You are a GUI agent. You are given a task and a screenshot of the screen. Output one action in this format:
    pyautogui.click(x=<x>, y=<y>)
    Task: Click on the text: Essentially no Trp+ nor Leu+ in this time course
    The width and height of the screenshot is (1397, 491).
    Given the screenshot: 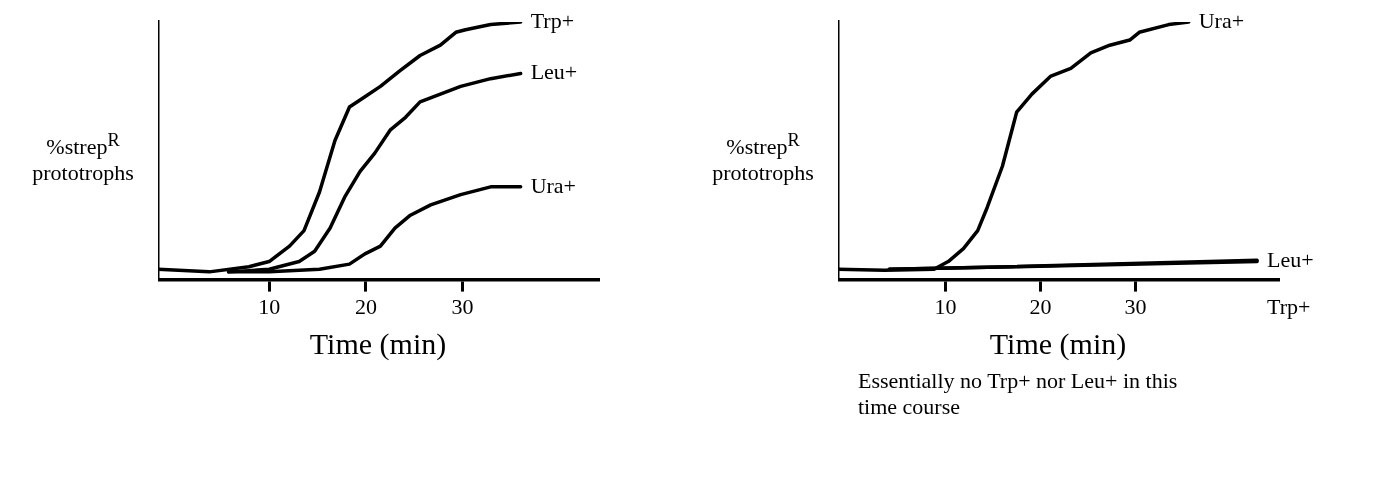 What is the action you would take?
    pyautogui.click(x=1018, y=394)
    